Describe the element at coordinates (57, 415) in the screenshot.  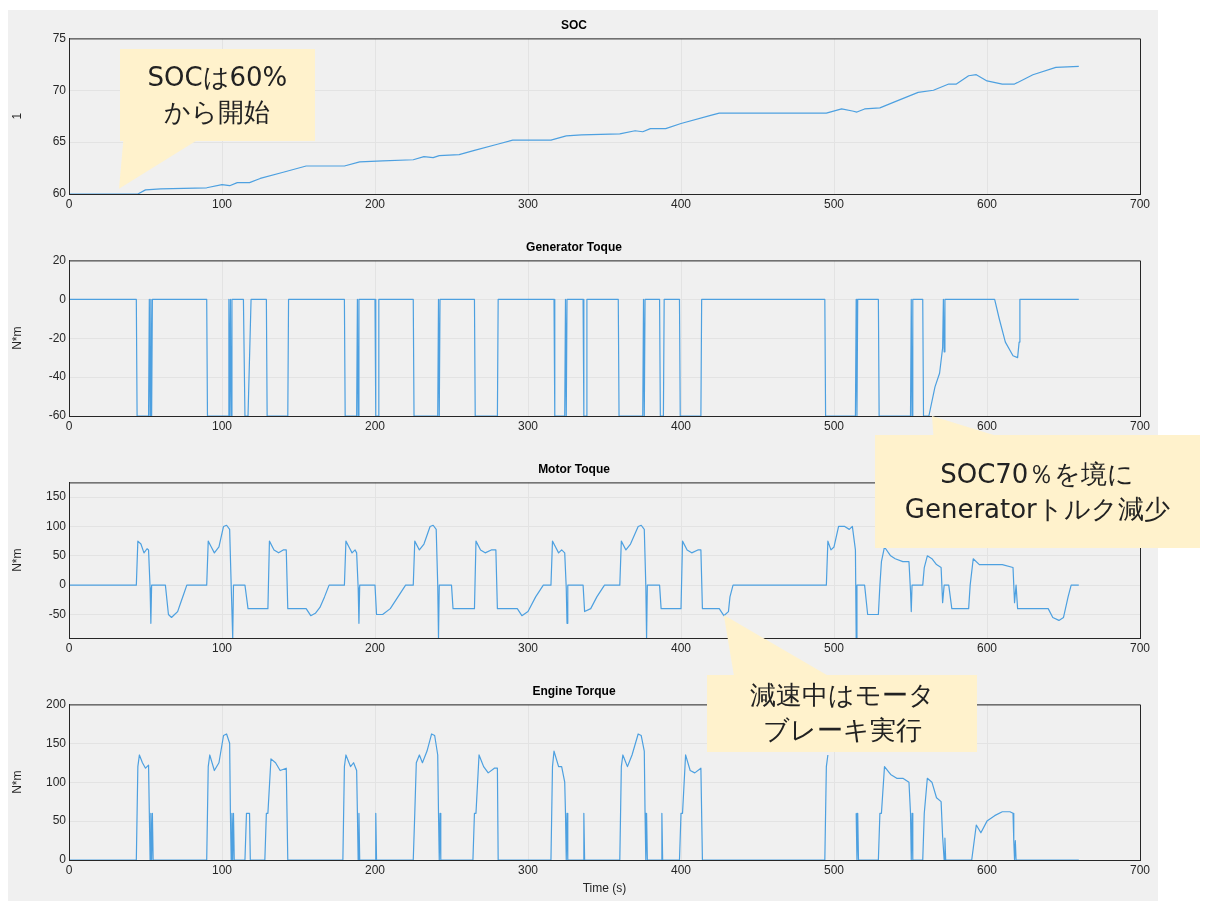
I see `y-tick-label: -60` at that location.